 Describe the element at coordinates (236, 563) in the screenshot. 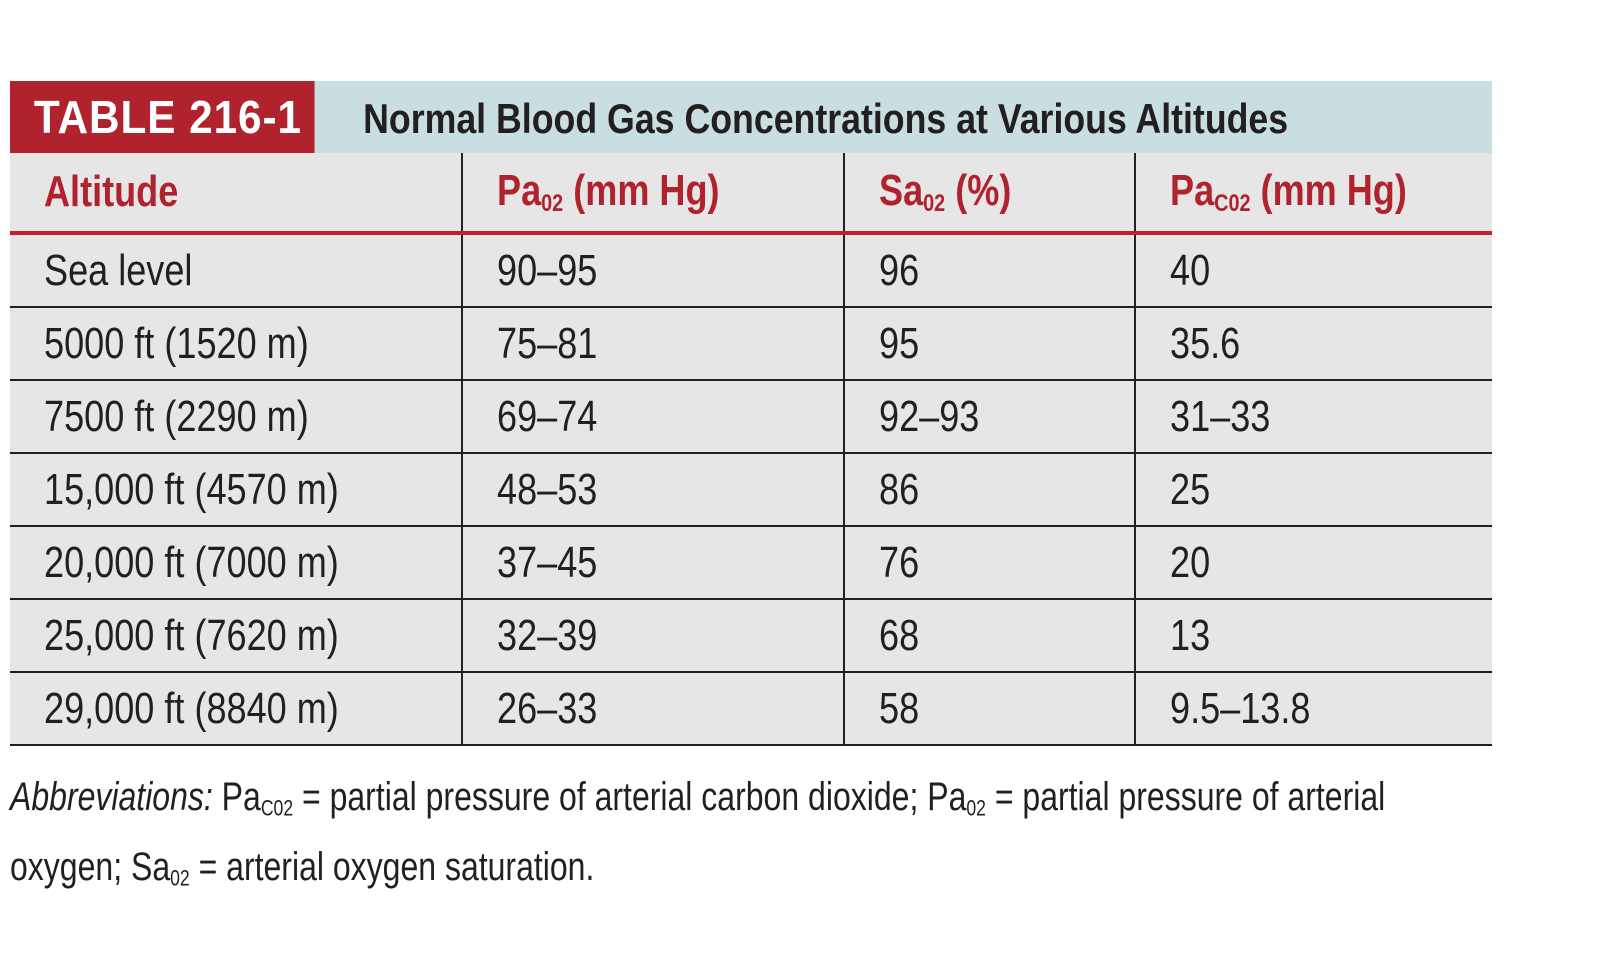

I see `altitude-cell: 20,000 ft (7000 m)` at that location.